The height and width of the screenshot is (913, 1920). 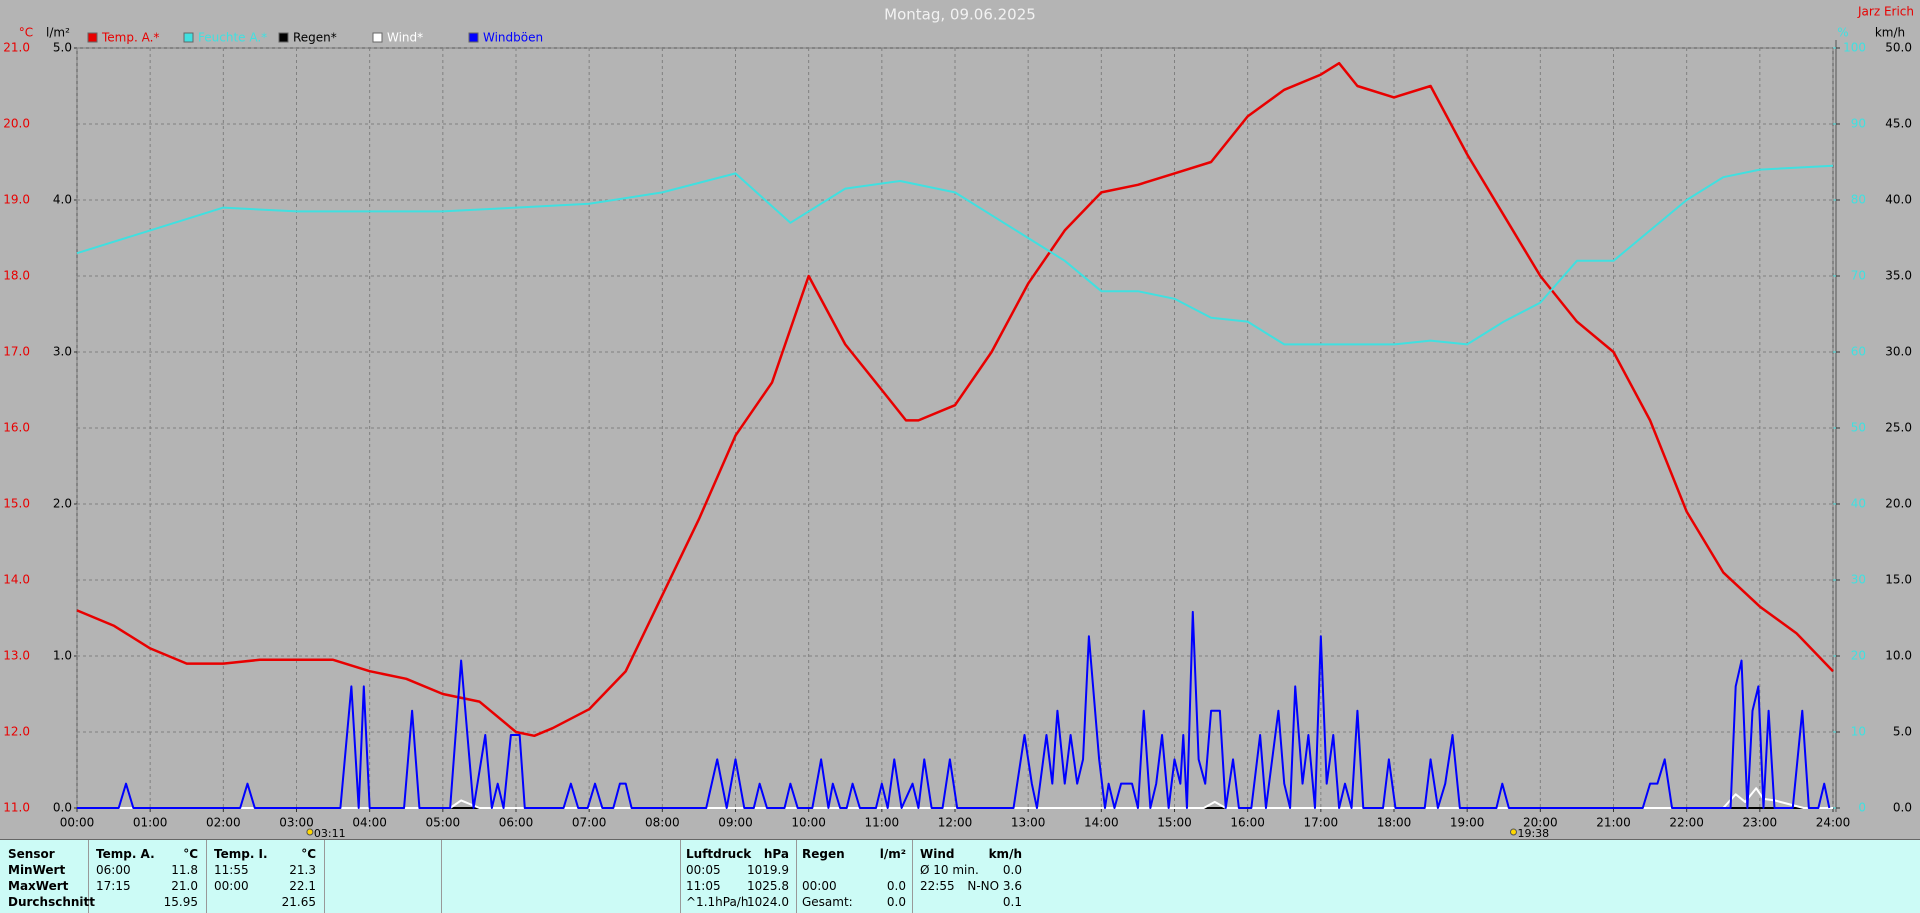 What do you see at coordinates (1686, 823) in the screenshot?
I see `x-tick-label: 22:00` at bounding box center [1686, 823].